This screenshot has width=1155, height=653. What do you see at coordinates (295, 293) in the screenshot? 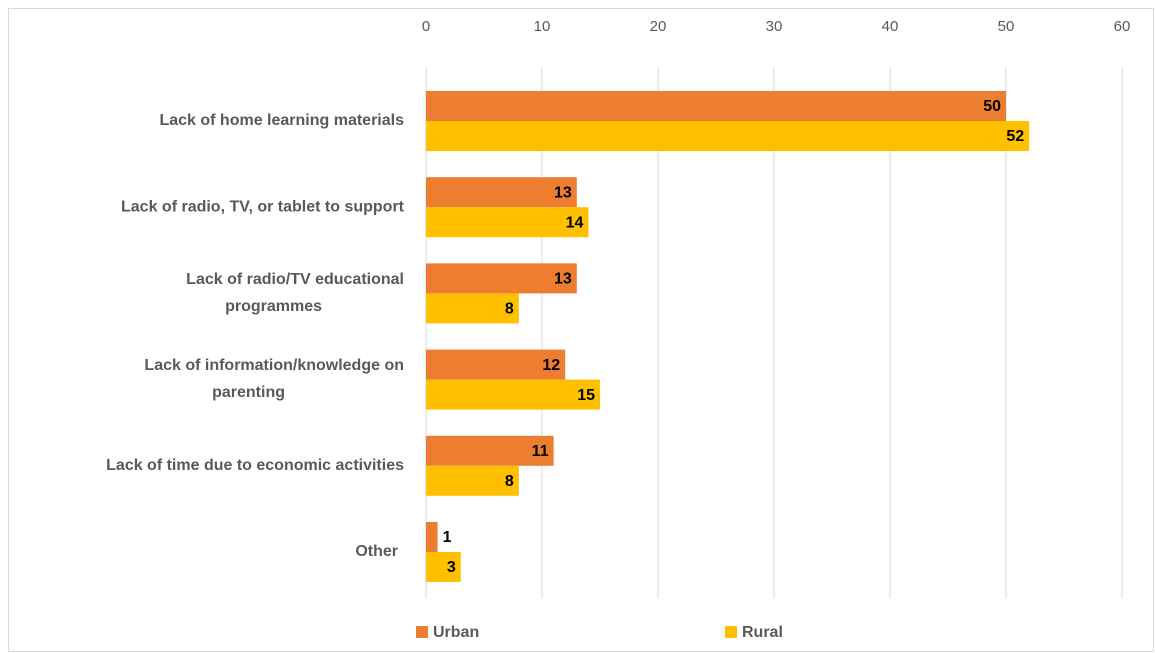
I see `category-label-lack-of-radio-tv-educational-programmes: Lack of radio/TV educational programmes` at bounding box center [295, 293].